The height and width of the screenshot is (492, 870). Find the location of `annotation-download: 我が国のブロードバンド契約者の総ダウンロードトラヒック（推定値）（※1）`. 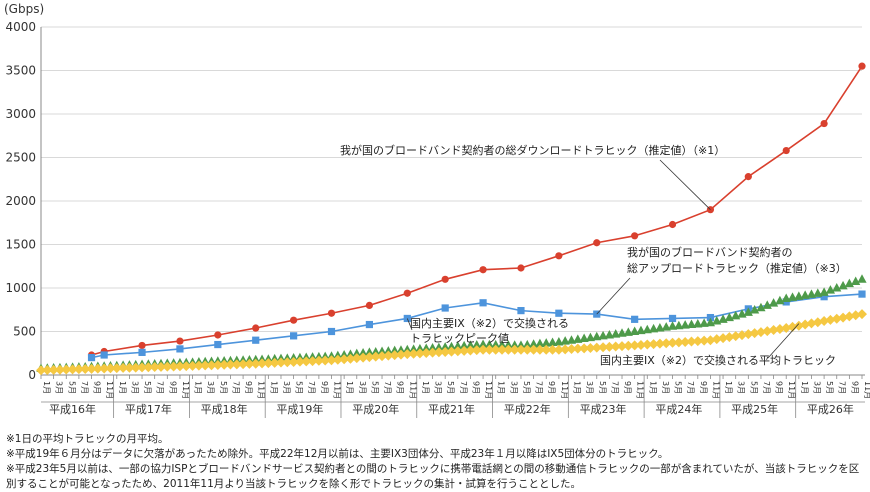

annotation-download: 我が国のブロードバンド契約者の総ダウンロードトラヒック（推定値）（※1） is located at coordinates (532, 150).